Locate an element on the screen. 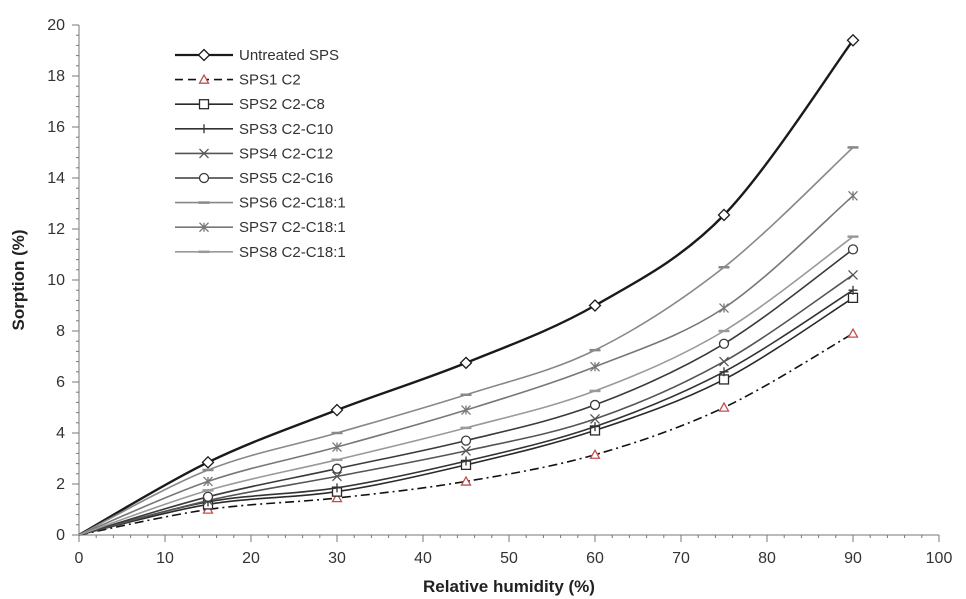 The width and height of the screenshot is (966, 599). legend-item: SPS6 C2-C18:1 is located at coordinates (260, 203).